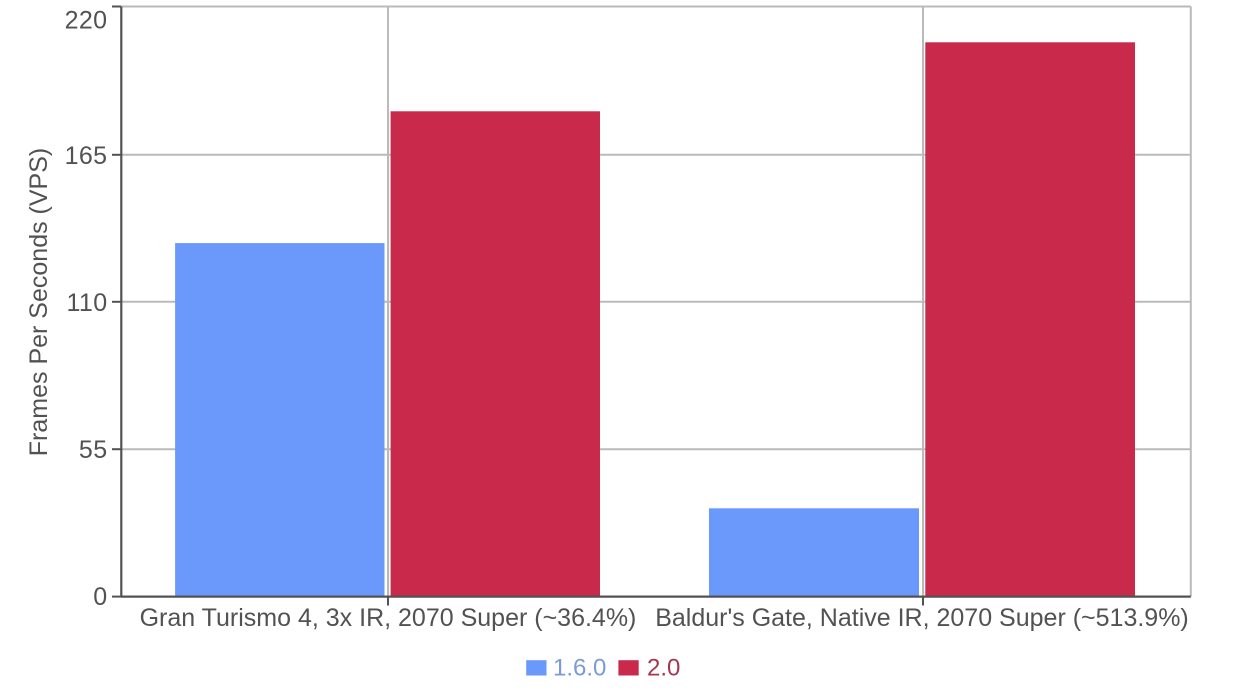 Image resolution: width=1235 pixels, height=695 pixels. What do you see at coordinates (663, 667) in the screenshot?
I see `svg-text: 2.0` at bounding box center [663, 667].